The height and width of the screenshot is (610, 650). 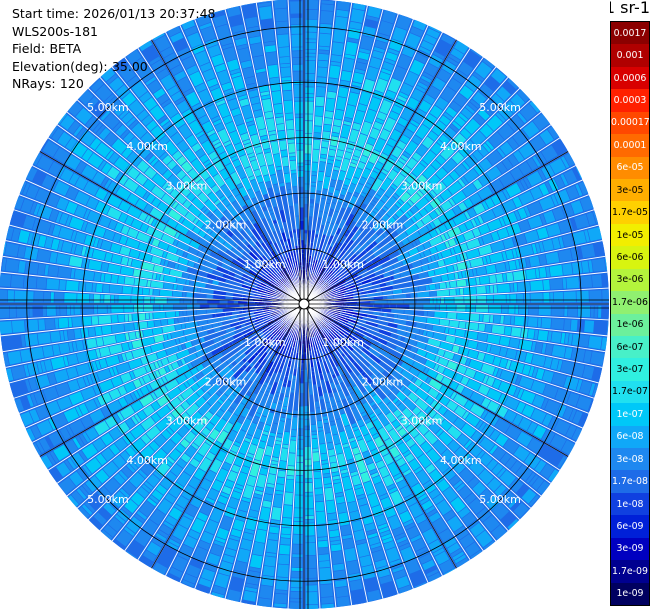 What do you see at coordinates (114, 13) in the screenshot?
I see `start-time-line: Start time: 2026/01/13 20:37:48` at bounding box center [114, 13].